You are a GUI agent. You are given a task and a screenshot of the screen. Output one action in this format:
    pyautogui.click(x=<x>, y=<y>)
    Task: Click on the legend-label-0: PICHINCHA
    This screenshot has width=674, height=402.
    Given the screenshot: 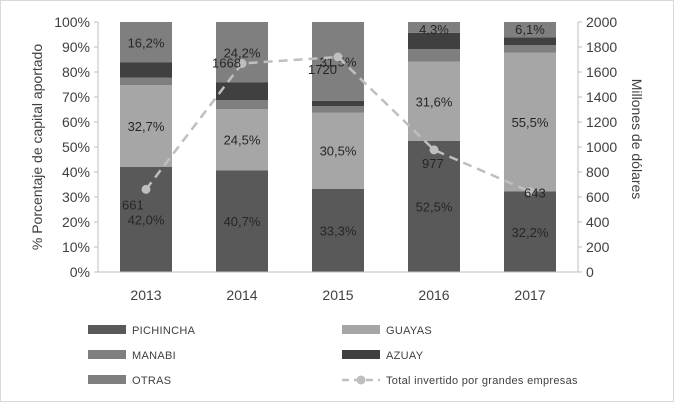 What is the action you would take?
    pyautogui.click(x=164, y=331)
    